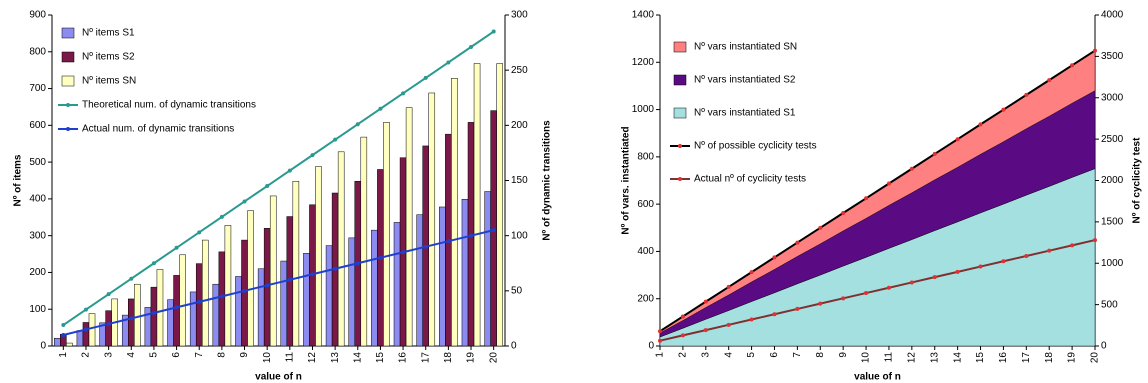 The height and width of the screenshot is (383, 1148). I want to click on y2-tick-label: 3500, so click(1112, 56).